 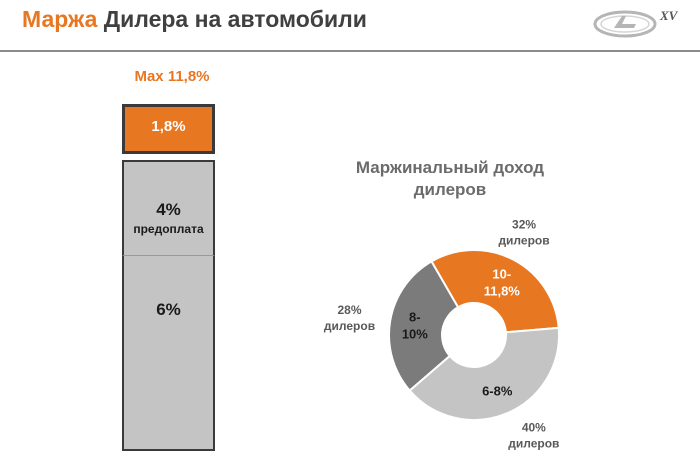 I want to click on title-rest: Дилера на автомобили, so click(x=232, y=19).